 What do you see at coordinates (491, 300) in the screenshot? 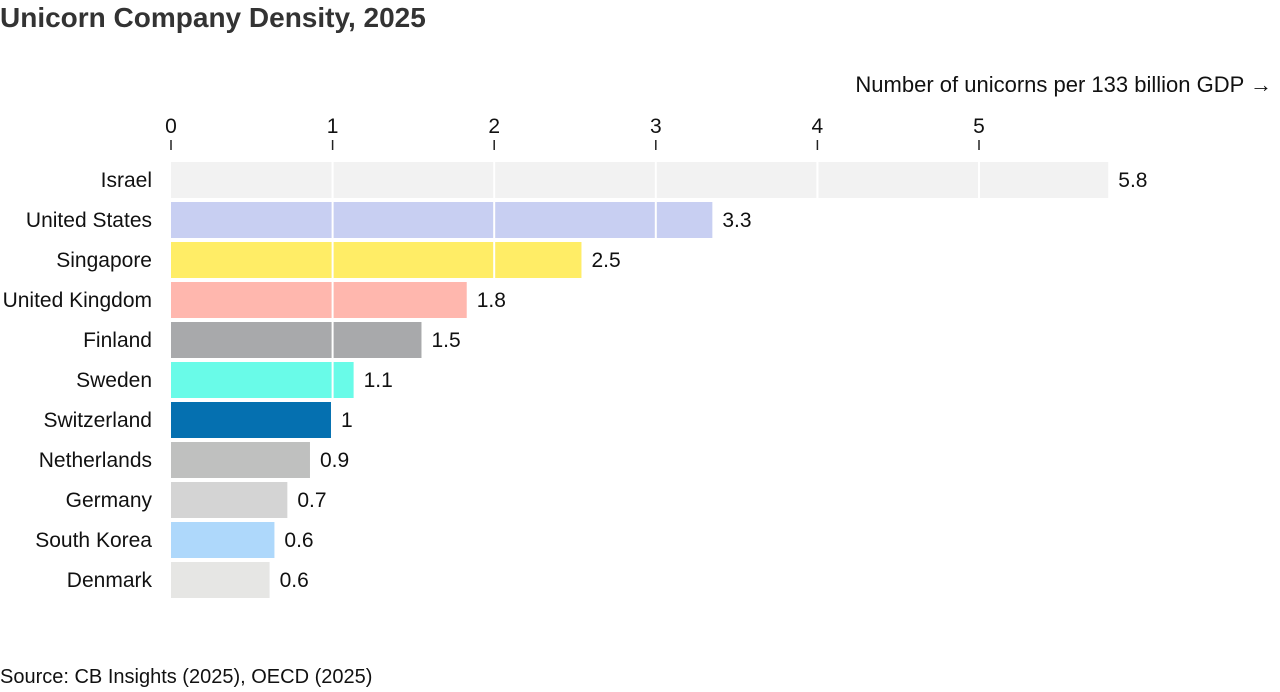
I see `value-label: 1.8` at bounding box center [491, 300].